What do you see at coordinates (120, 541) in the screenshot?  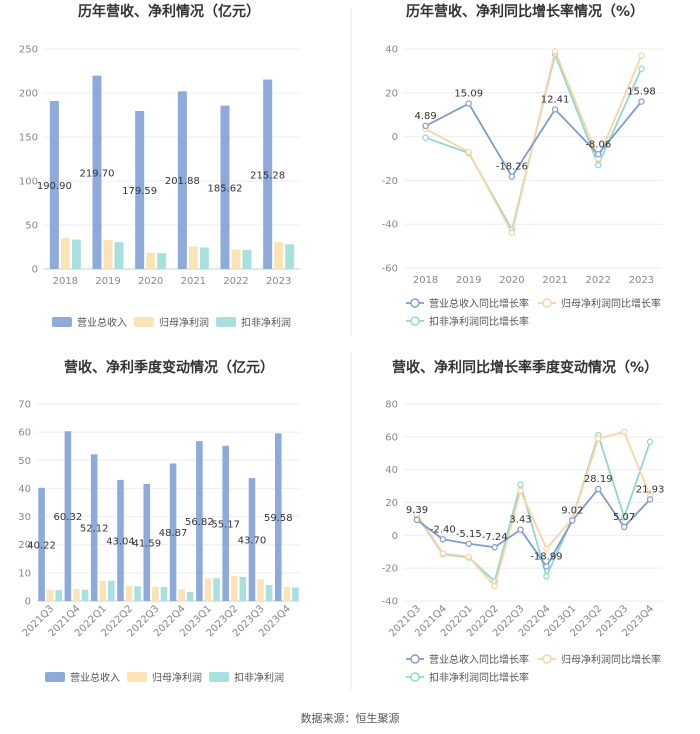 I see `bar-data-label: 43.04` at bounding box center [120, 541].